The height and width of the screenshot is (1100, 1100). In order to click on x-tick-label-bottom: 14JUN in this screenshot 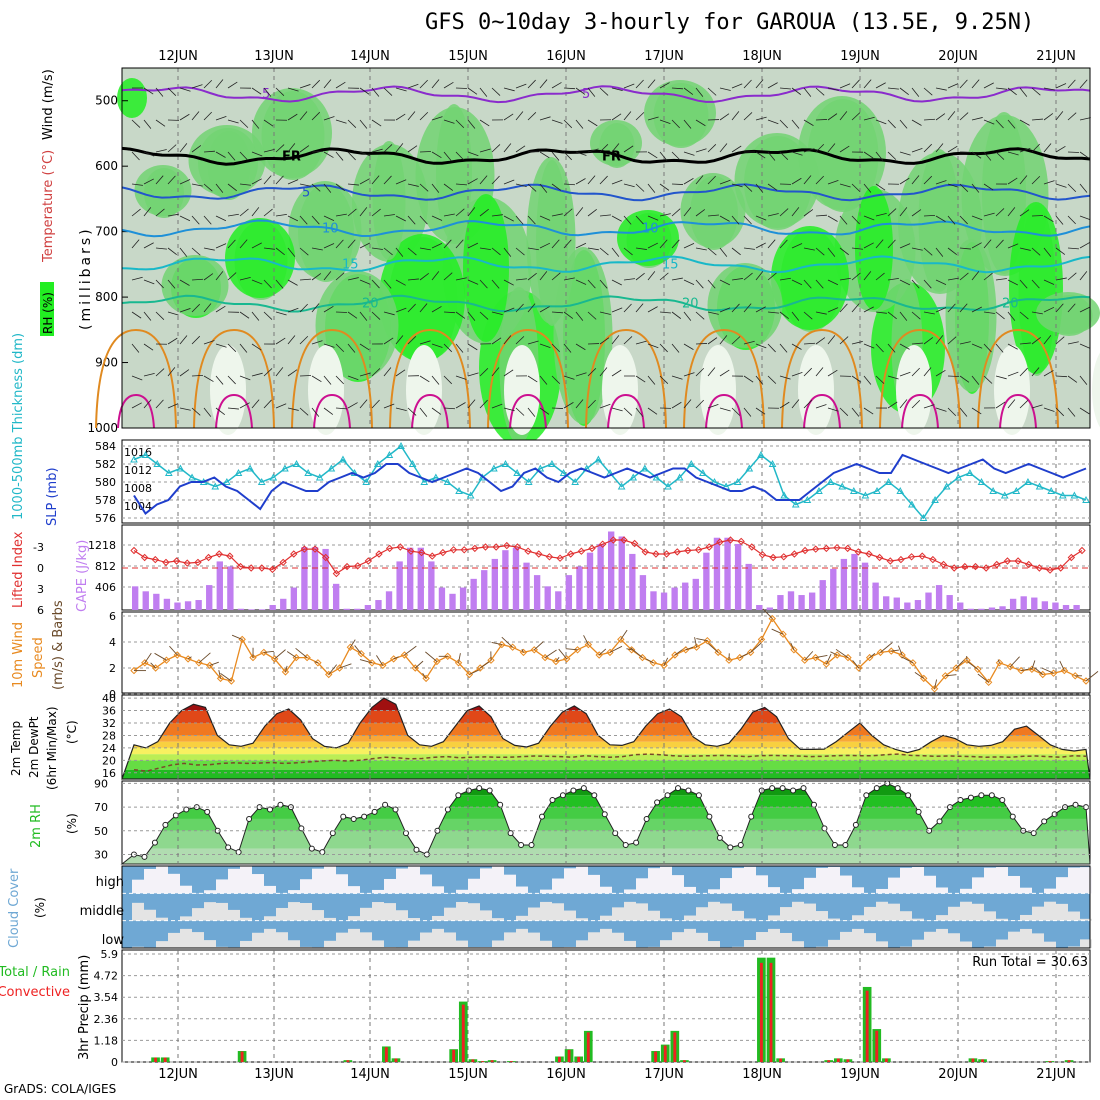, I will do `click(370, 1074)`.